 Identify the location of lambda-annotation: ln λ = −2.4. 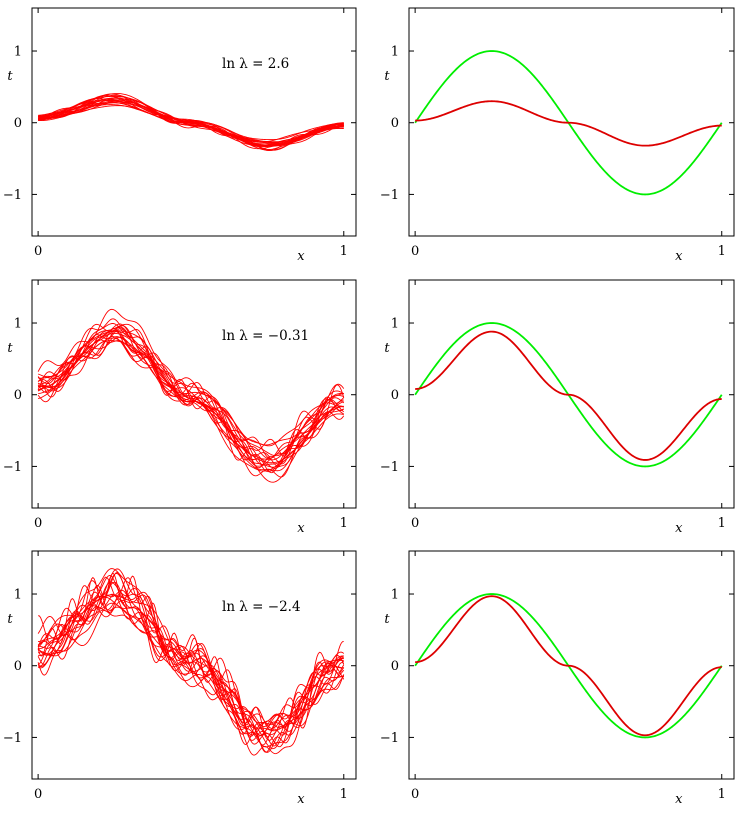
(261, 607).